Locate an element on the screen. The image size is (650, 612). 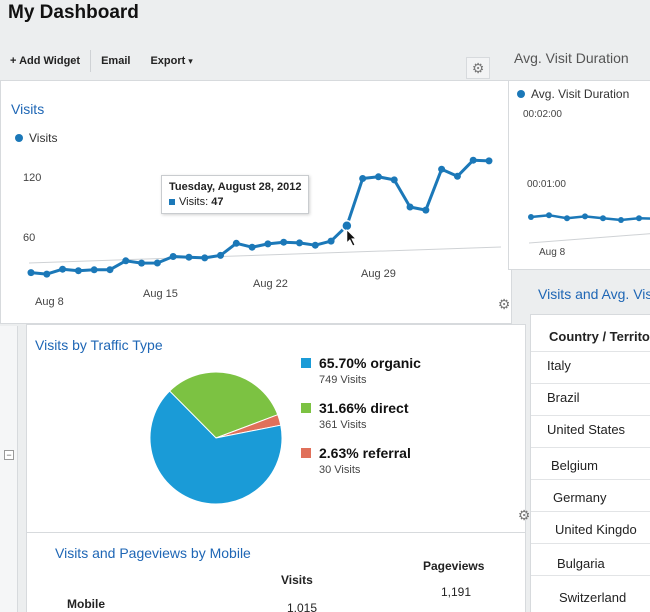
duration-legend-label: Avg. Visit Duration is located at coordinates (580, 94).